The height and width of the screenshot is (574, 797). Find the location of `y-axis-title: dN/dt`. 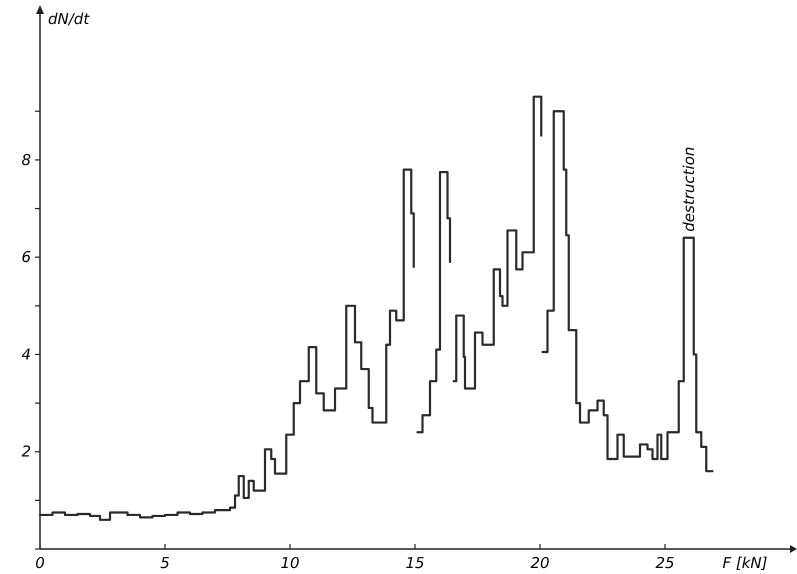

y-axis-title: dN/dt is located at coordinates (69, 19).